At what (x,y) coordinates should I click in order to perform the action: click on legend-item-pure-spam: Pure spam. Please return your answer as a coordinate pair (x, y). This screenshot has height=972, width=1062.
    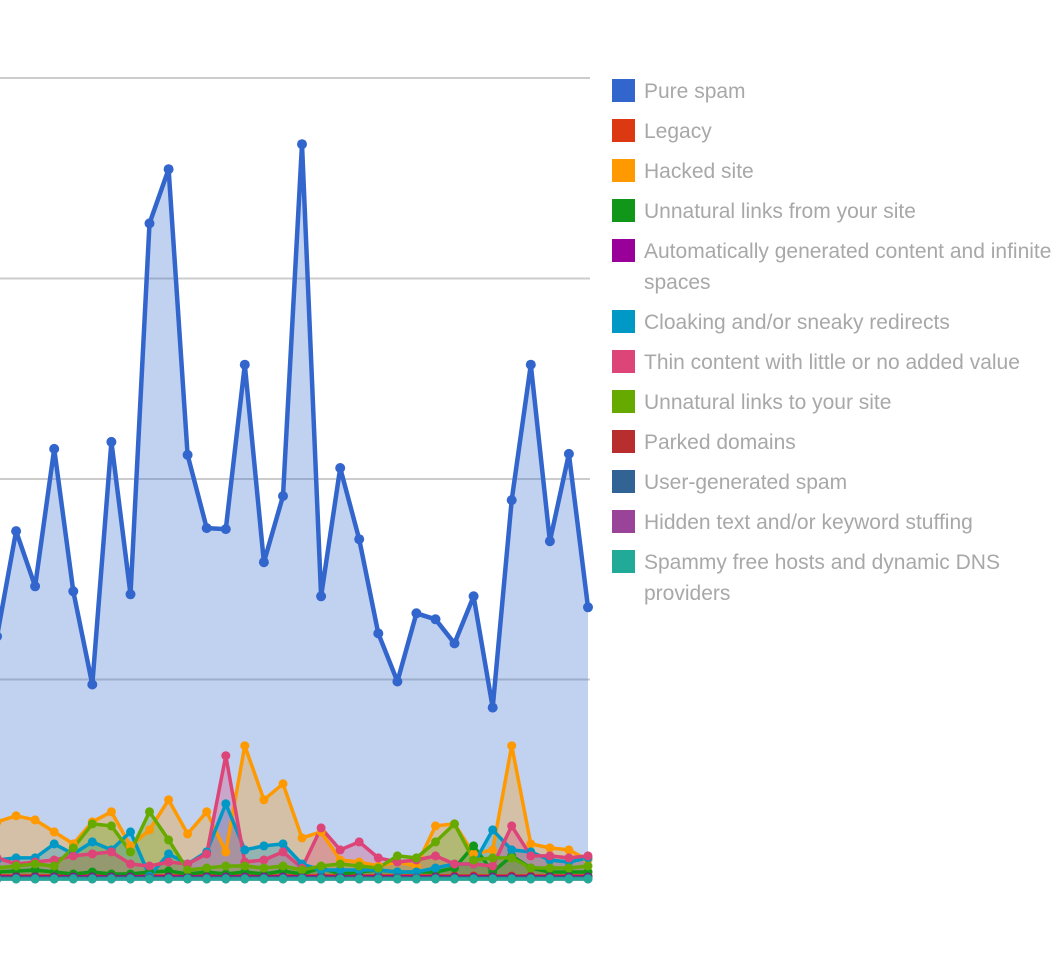
    Looking at the image, I should click on (832, 91).